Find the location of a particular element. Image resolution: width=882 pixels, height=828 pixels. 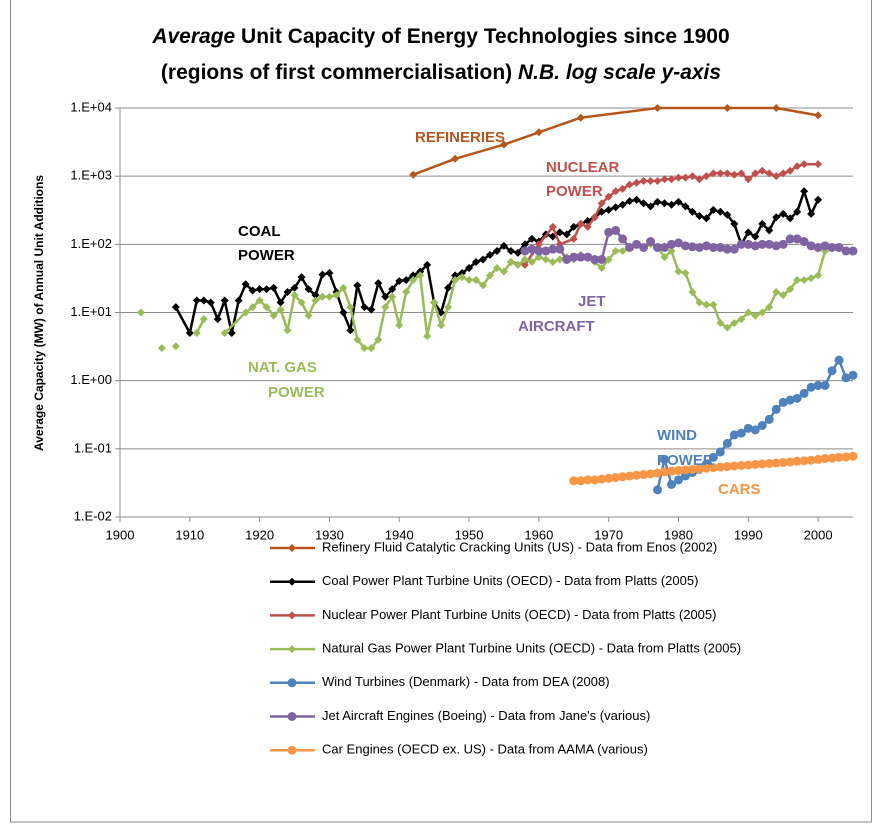

x-tick-label: 1940 is located at coordinates (399, 534).